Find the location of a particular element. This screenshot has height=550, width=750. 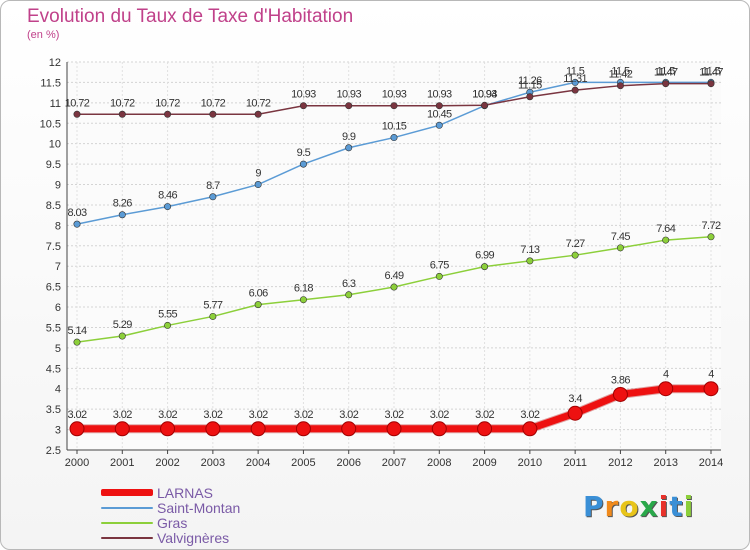

data-label: 5.29 is located at coordinates (122, 325).